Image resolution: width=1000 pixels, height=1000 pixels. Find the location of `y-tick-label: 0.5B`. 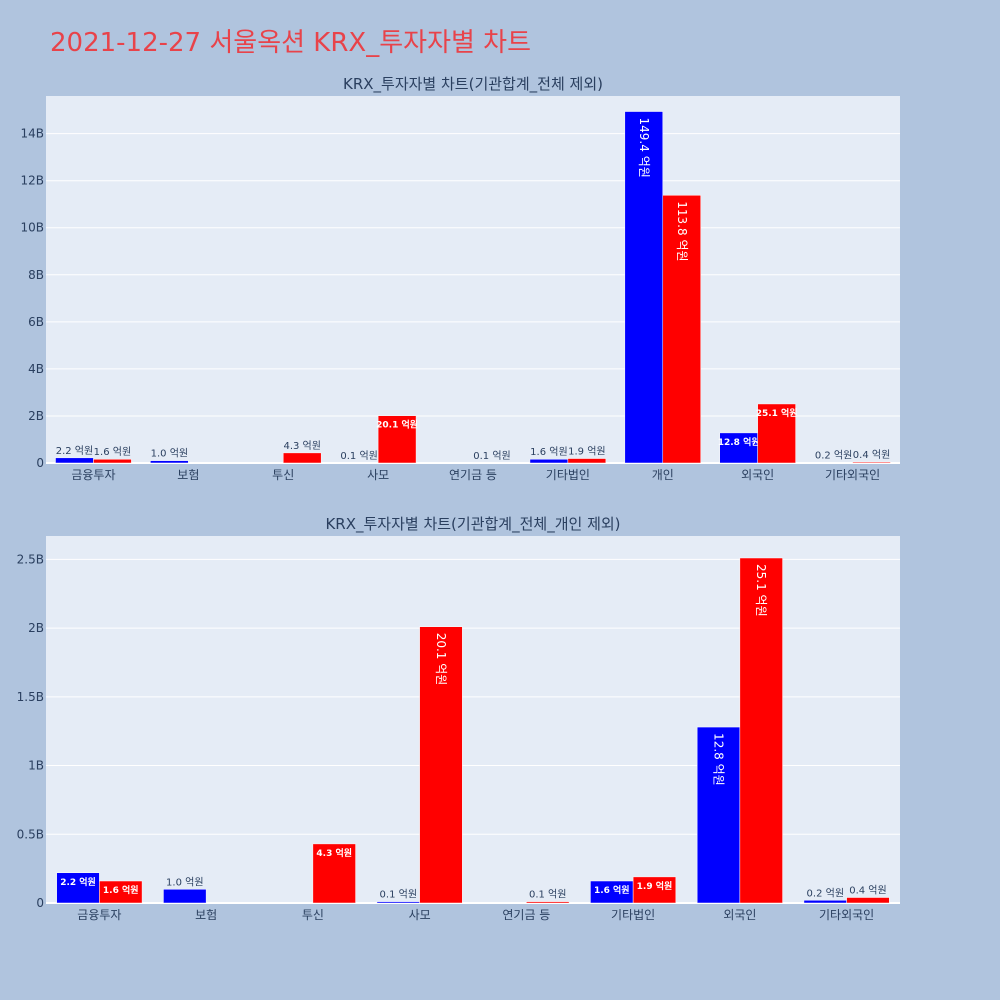

y-tick-label: 0.5B is located at coordinates (30, 834).